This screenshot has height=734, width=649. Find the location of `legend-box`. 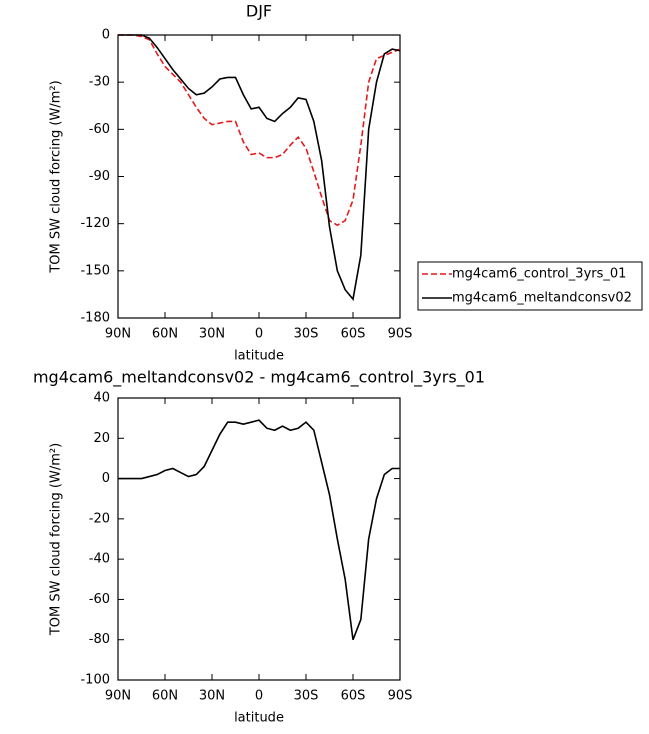

legend-box is located at coordinates (530, 286).